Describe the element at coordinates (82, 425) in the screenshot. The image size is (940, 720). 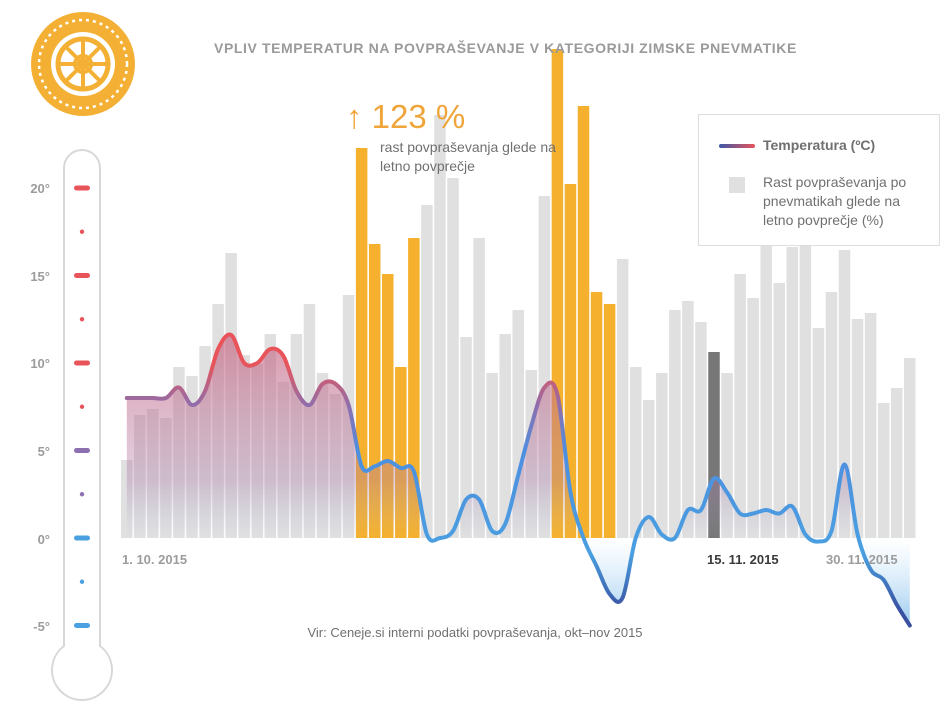
I see `thermometer` at that location.